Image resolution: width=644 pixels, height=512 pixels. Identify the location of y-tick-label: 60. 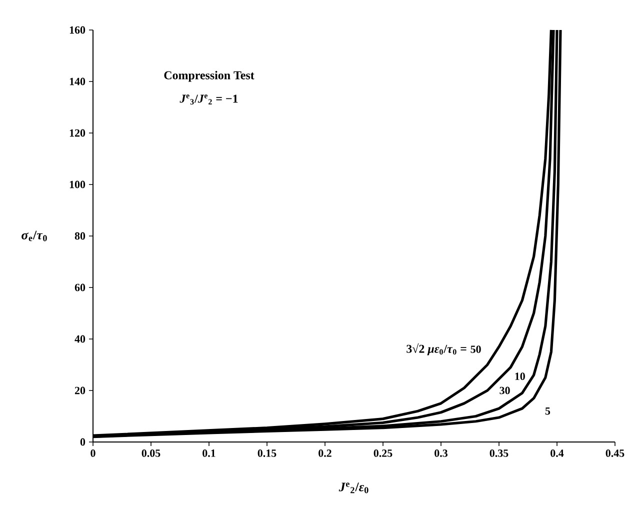
(80, 288).